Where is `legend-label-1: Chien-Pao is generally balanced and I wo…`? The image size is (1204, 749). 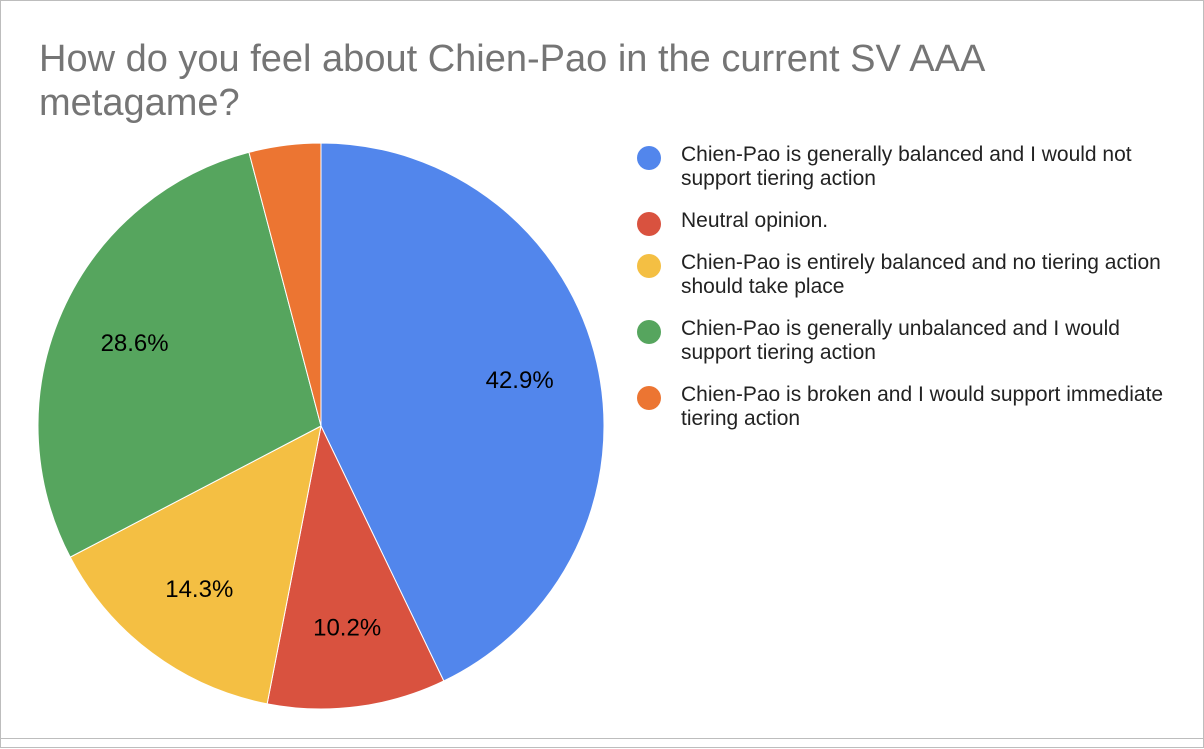
legend-label-1: Chien-Pao is generally balanced and I wo… is located at coordinates (906, 166).